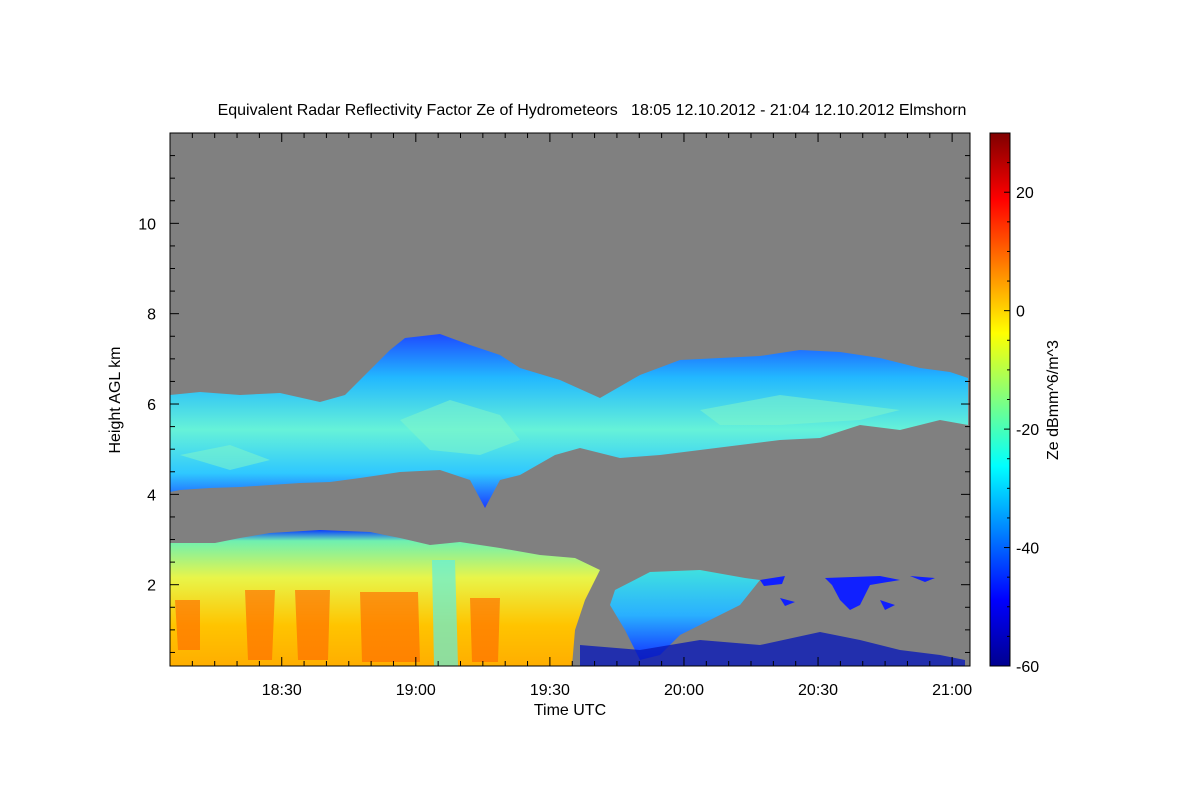 The image size is (1200, 800). What do you see at coordinates (1021, 404) in the screenshot?
I see `colorbar-axis: 20 0 -20 -40 -60` at bounding box center [1021, 404].